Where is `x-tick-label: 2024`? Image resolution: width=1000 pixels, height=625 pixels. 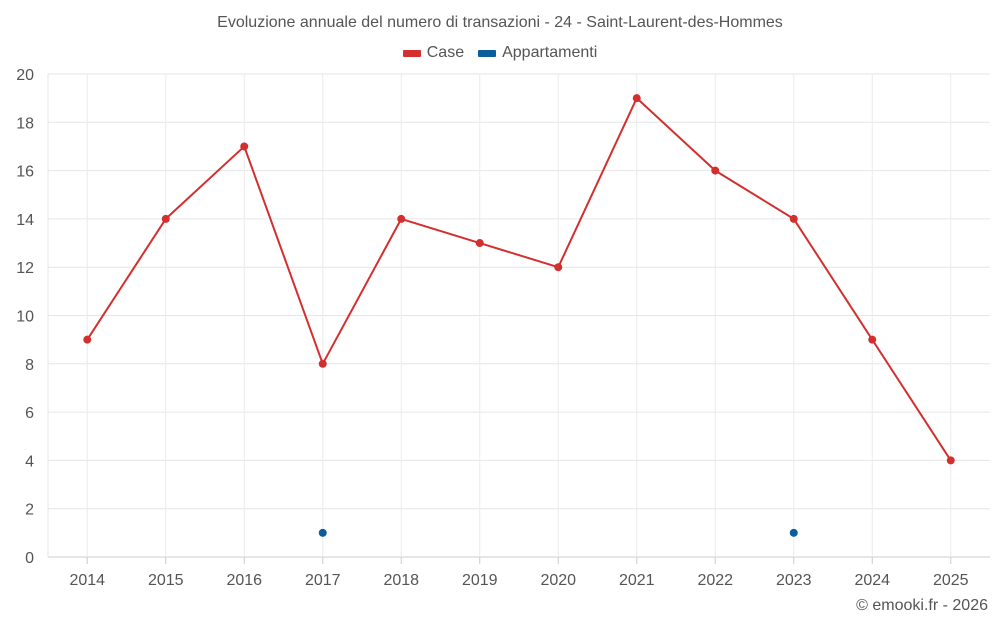
x-tick-label: 2024 is located at coordinates (872, 580).